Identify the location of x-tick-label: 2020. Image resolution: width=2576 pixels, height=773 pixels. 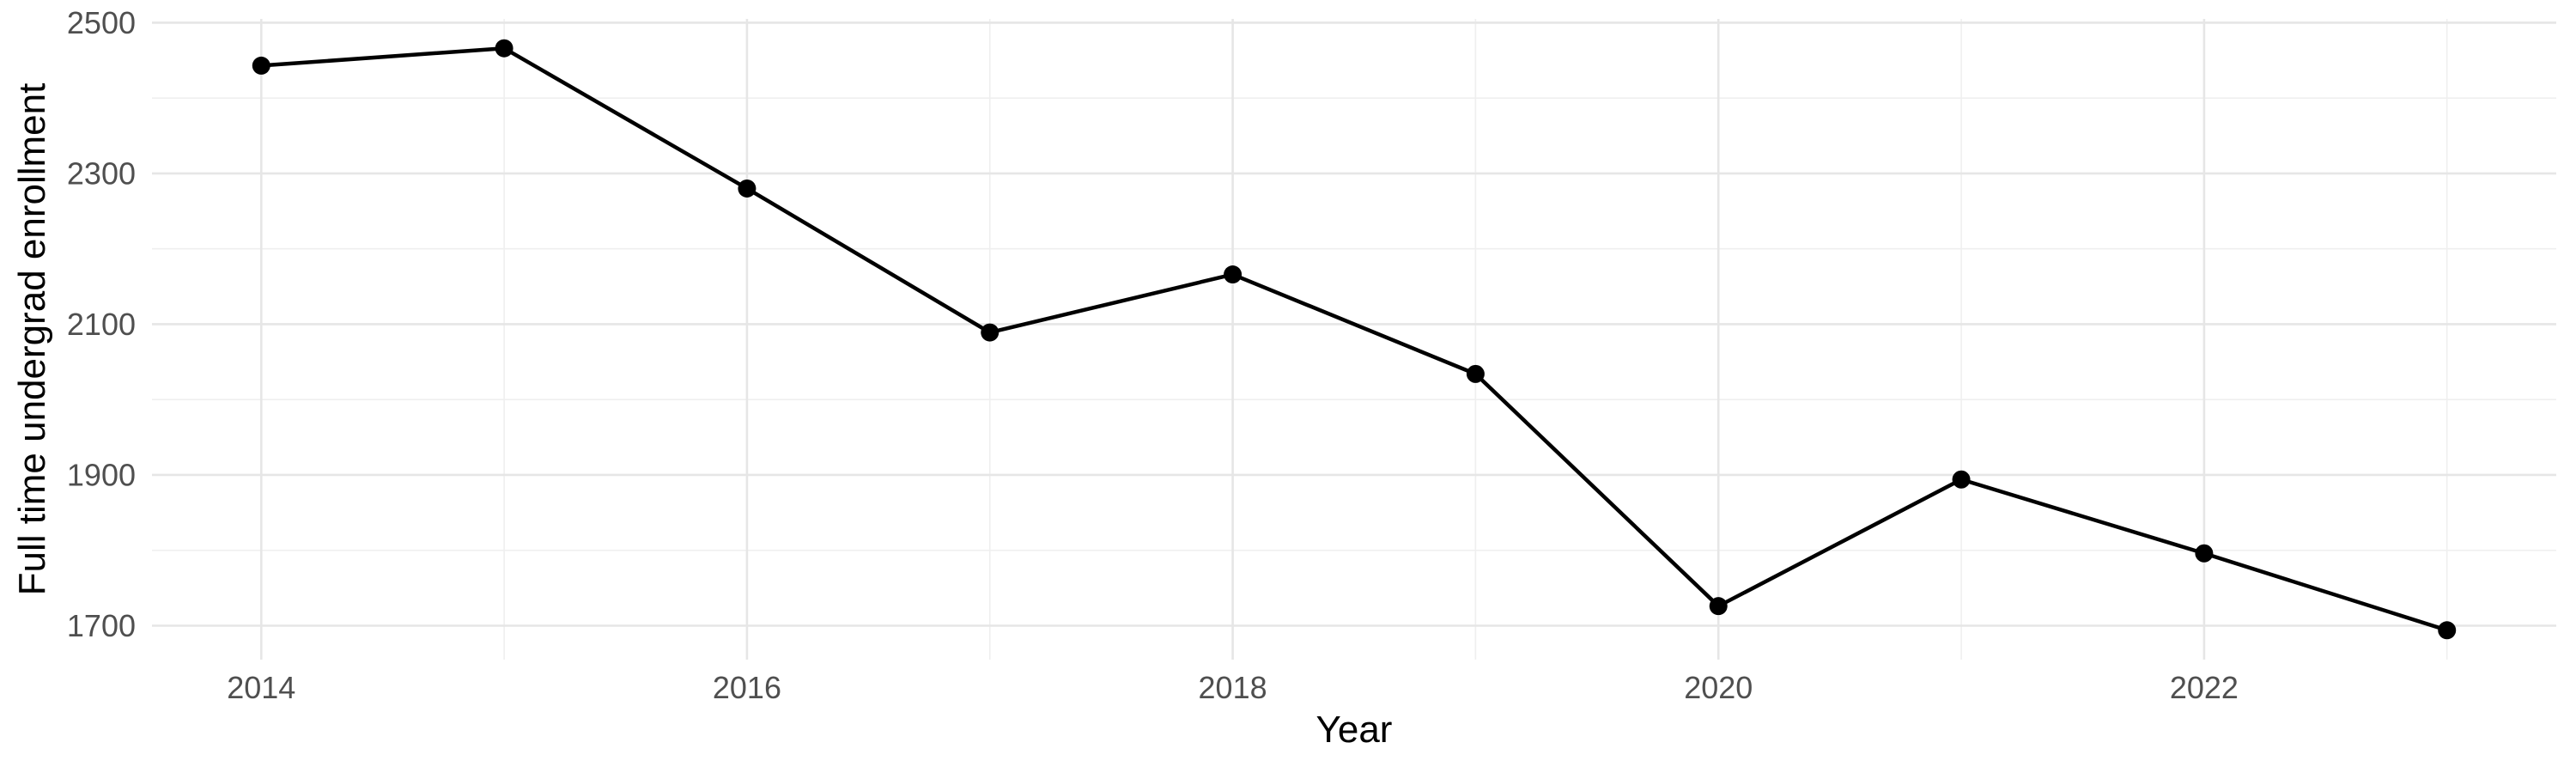
(1718, 687).